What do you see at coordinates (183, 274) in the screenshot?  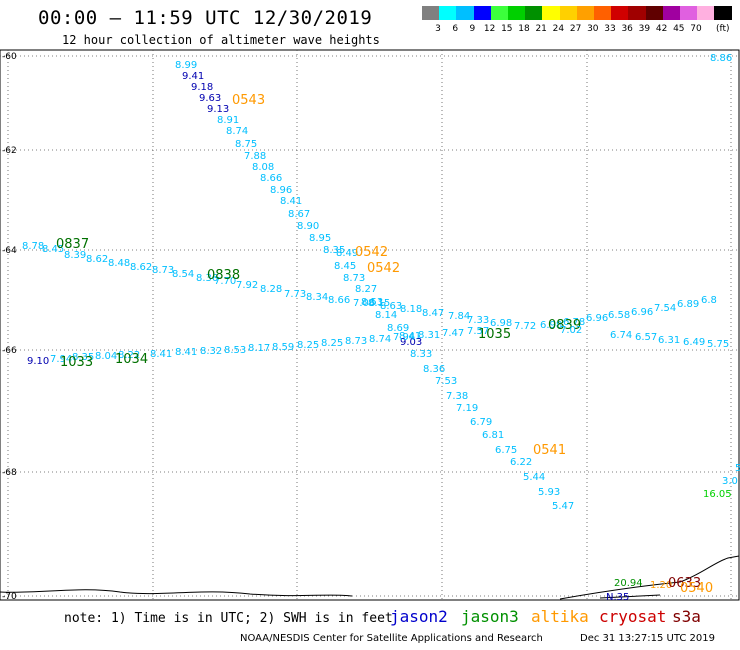 I see `wave-height-value: 8.54` at bounding box center [183, 274].